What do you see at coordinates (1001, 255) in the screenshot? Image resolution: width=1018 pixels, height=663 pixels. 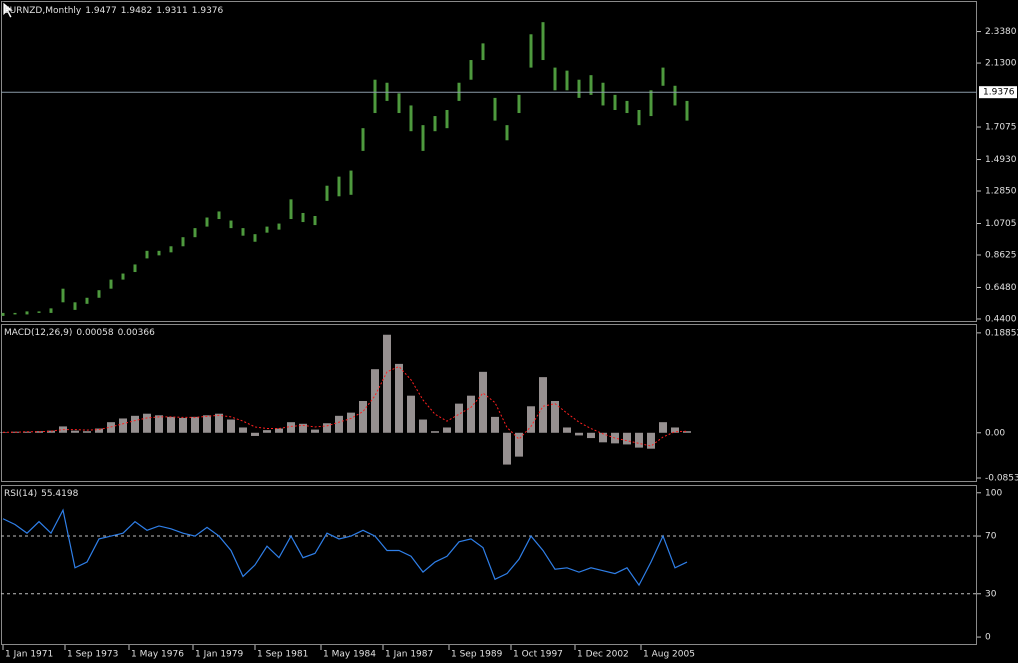 I see `y-tick-label: 0.8625` at bounding box center [1001, 255].